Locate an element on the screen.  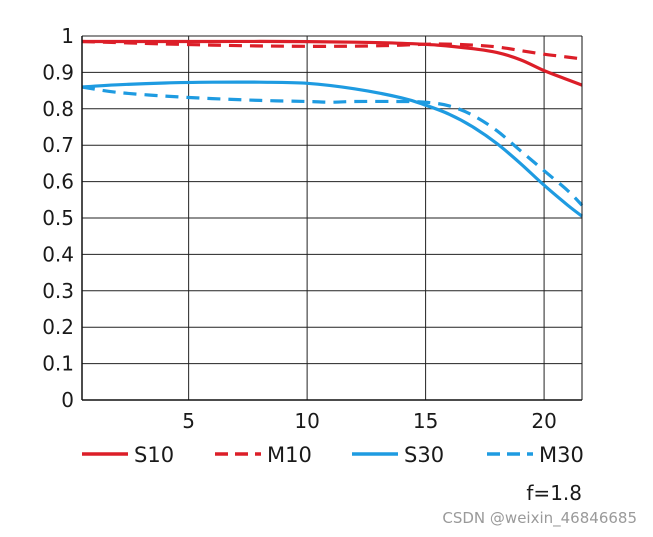
y-axis-ticks: 0 0.1 0.2 0.3 0.4 0.5 0.6 0.7 0.8 0.9 1 is located at coordinates (58, 218).